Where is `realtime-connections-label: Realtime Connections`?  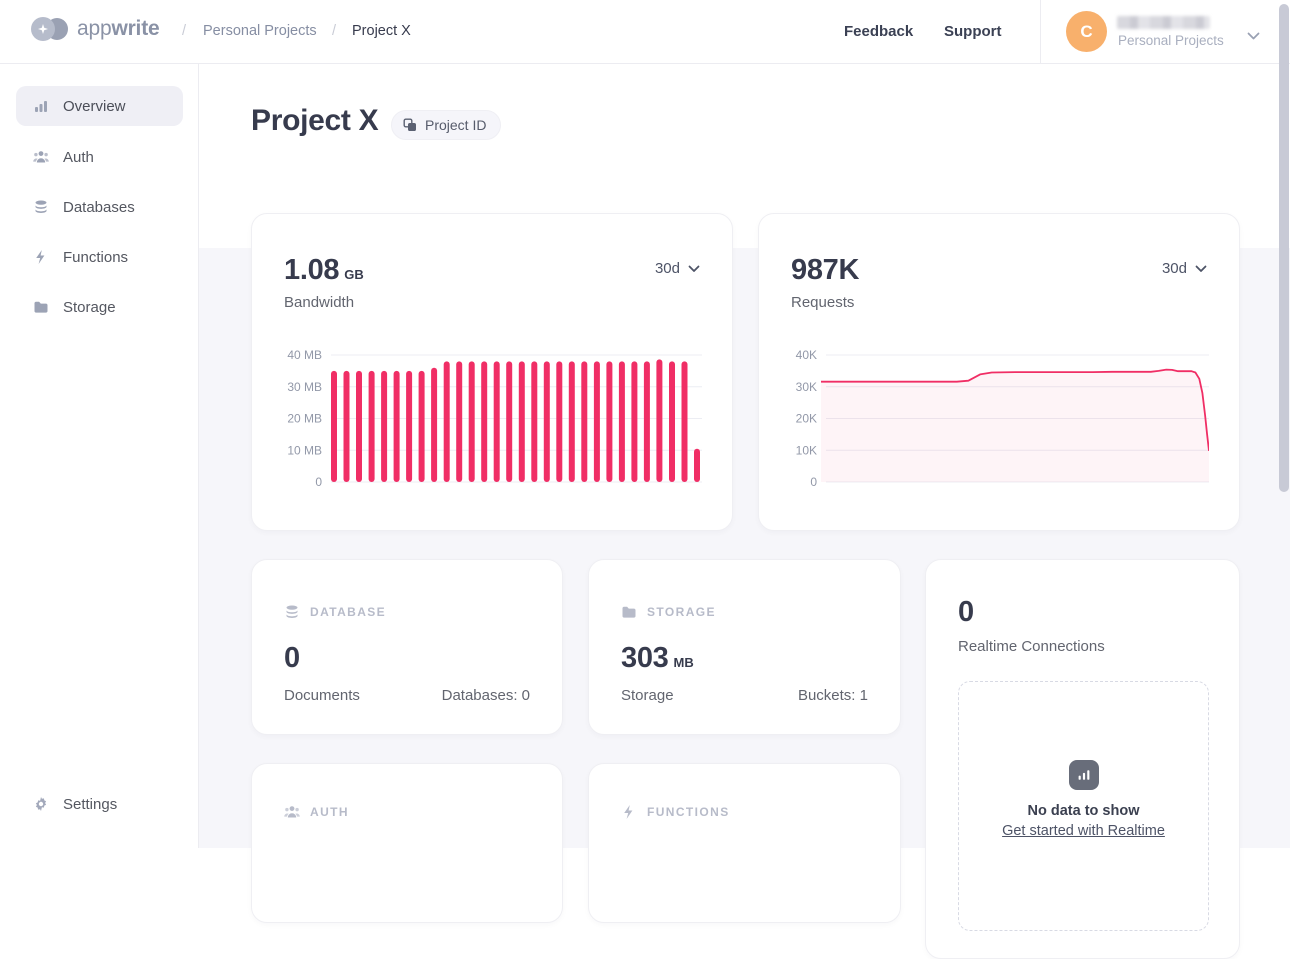 realtime-connections-label: Realtime Connections is located at coordinates (1031, 646).